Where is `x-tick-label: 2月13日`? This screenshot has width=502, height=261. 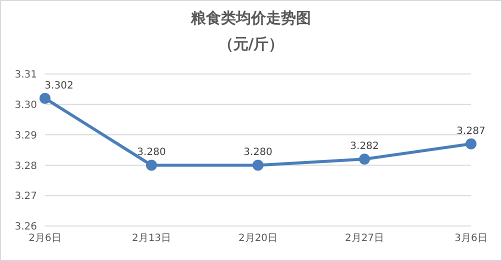
x-tick-label: 2月13日 is located at coordinates (152, 238).